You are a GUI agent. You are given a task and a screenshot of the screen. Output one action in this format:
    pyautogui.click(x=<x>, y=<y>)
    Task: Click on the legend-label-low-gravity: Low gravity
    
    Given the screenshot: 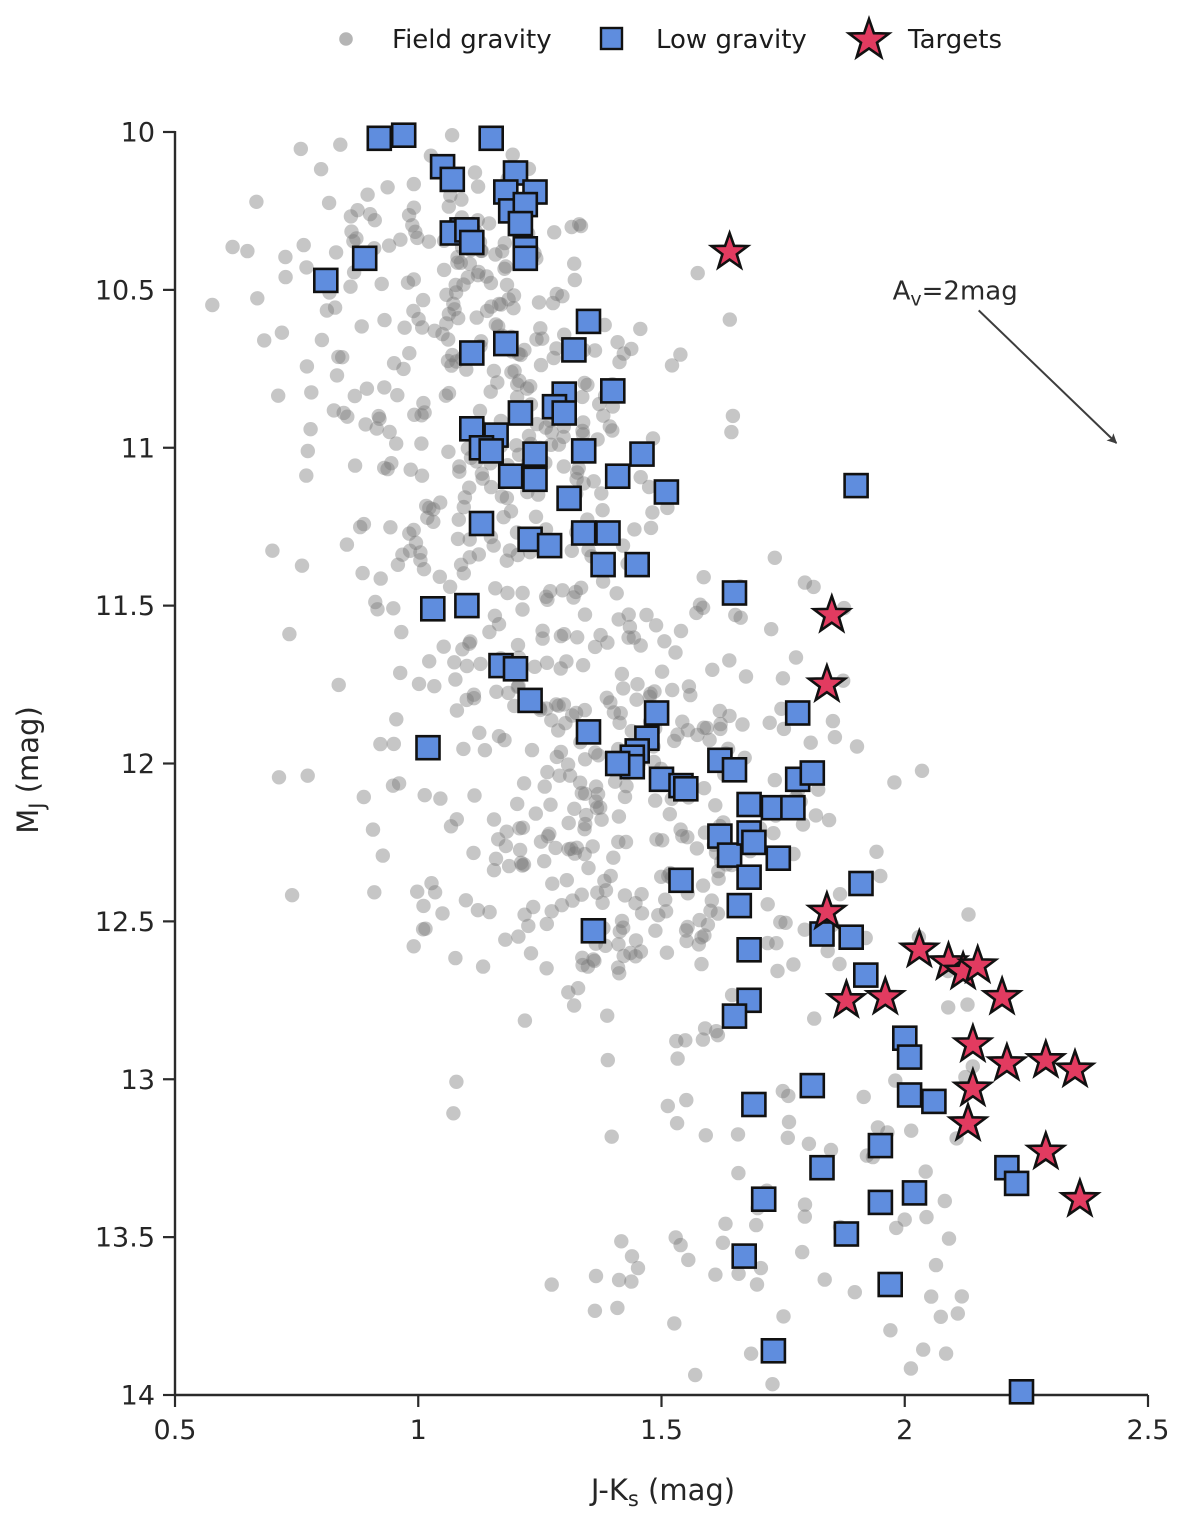 What is the action you would take?
    pyautogui.click(x=731, y=40)
    